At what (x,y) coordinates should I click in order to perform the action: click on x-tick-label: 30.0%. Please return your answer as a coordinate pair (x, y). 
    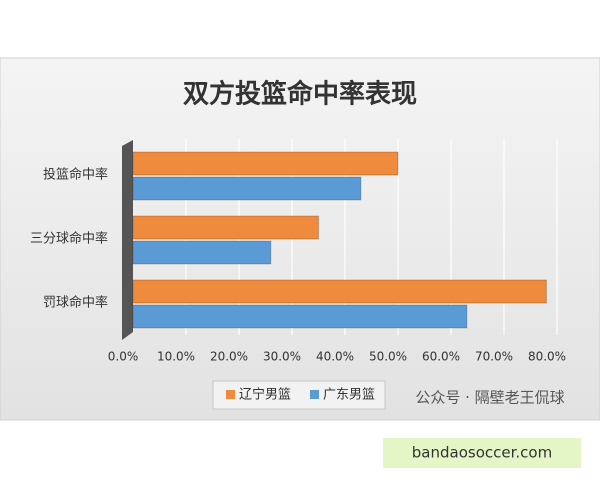
    Looking at the image, I should click on (282, 357).